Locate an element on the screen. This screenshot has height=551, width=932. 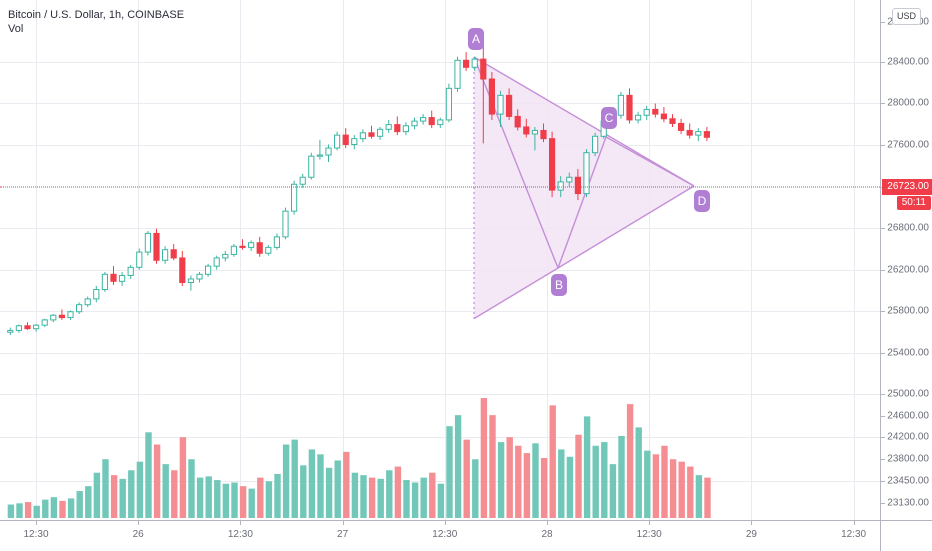
price-axis-label: 24200.00 is located at coordinates (908, 437).